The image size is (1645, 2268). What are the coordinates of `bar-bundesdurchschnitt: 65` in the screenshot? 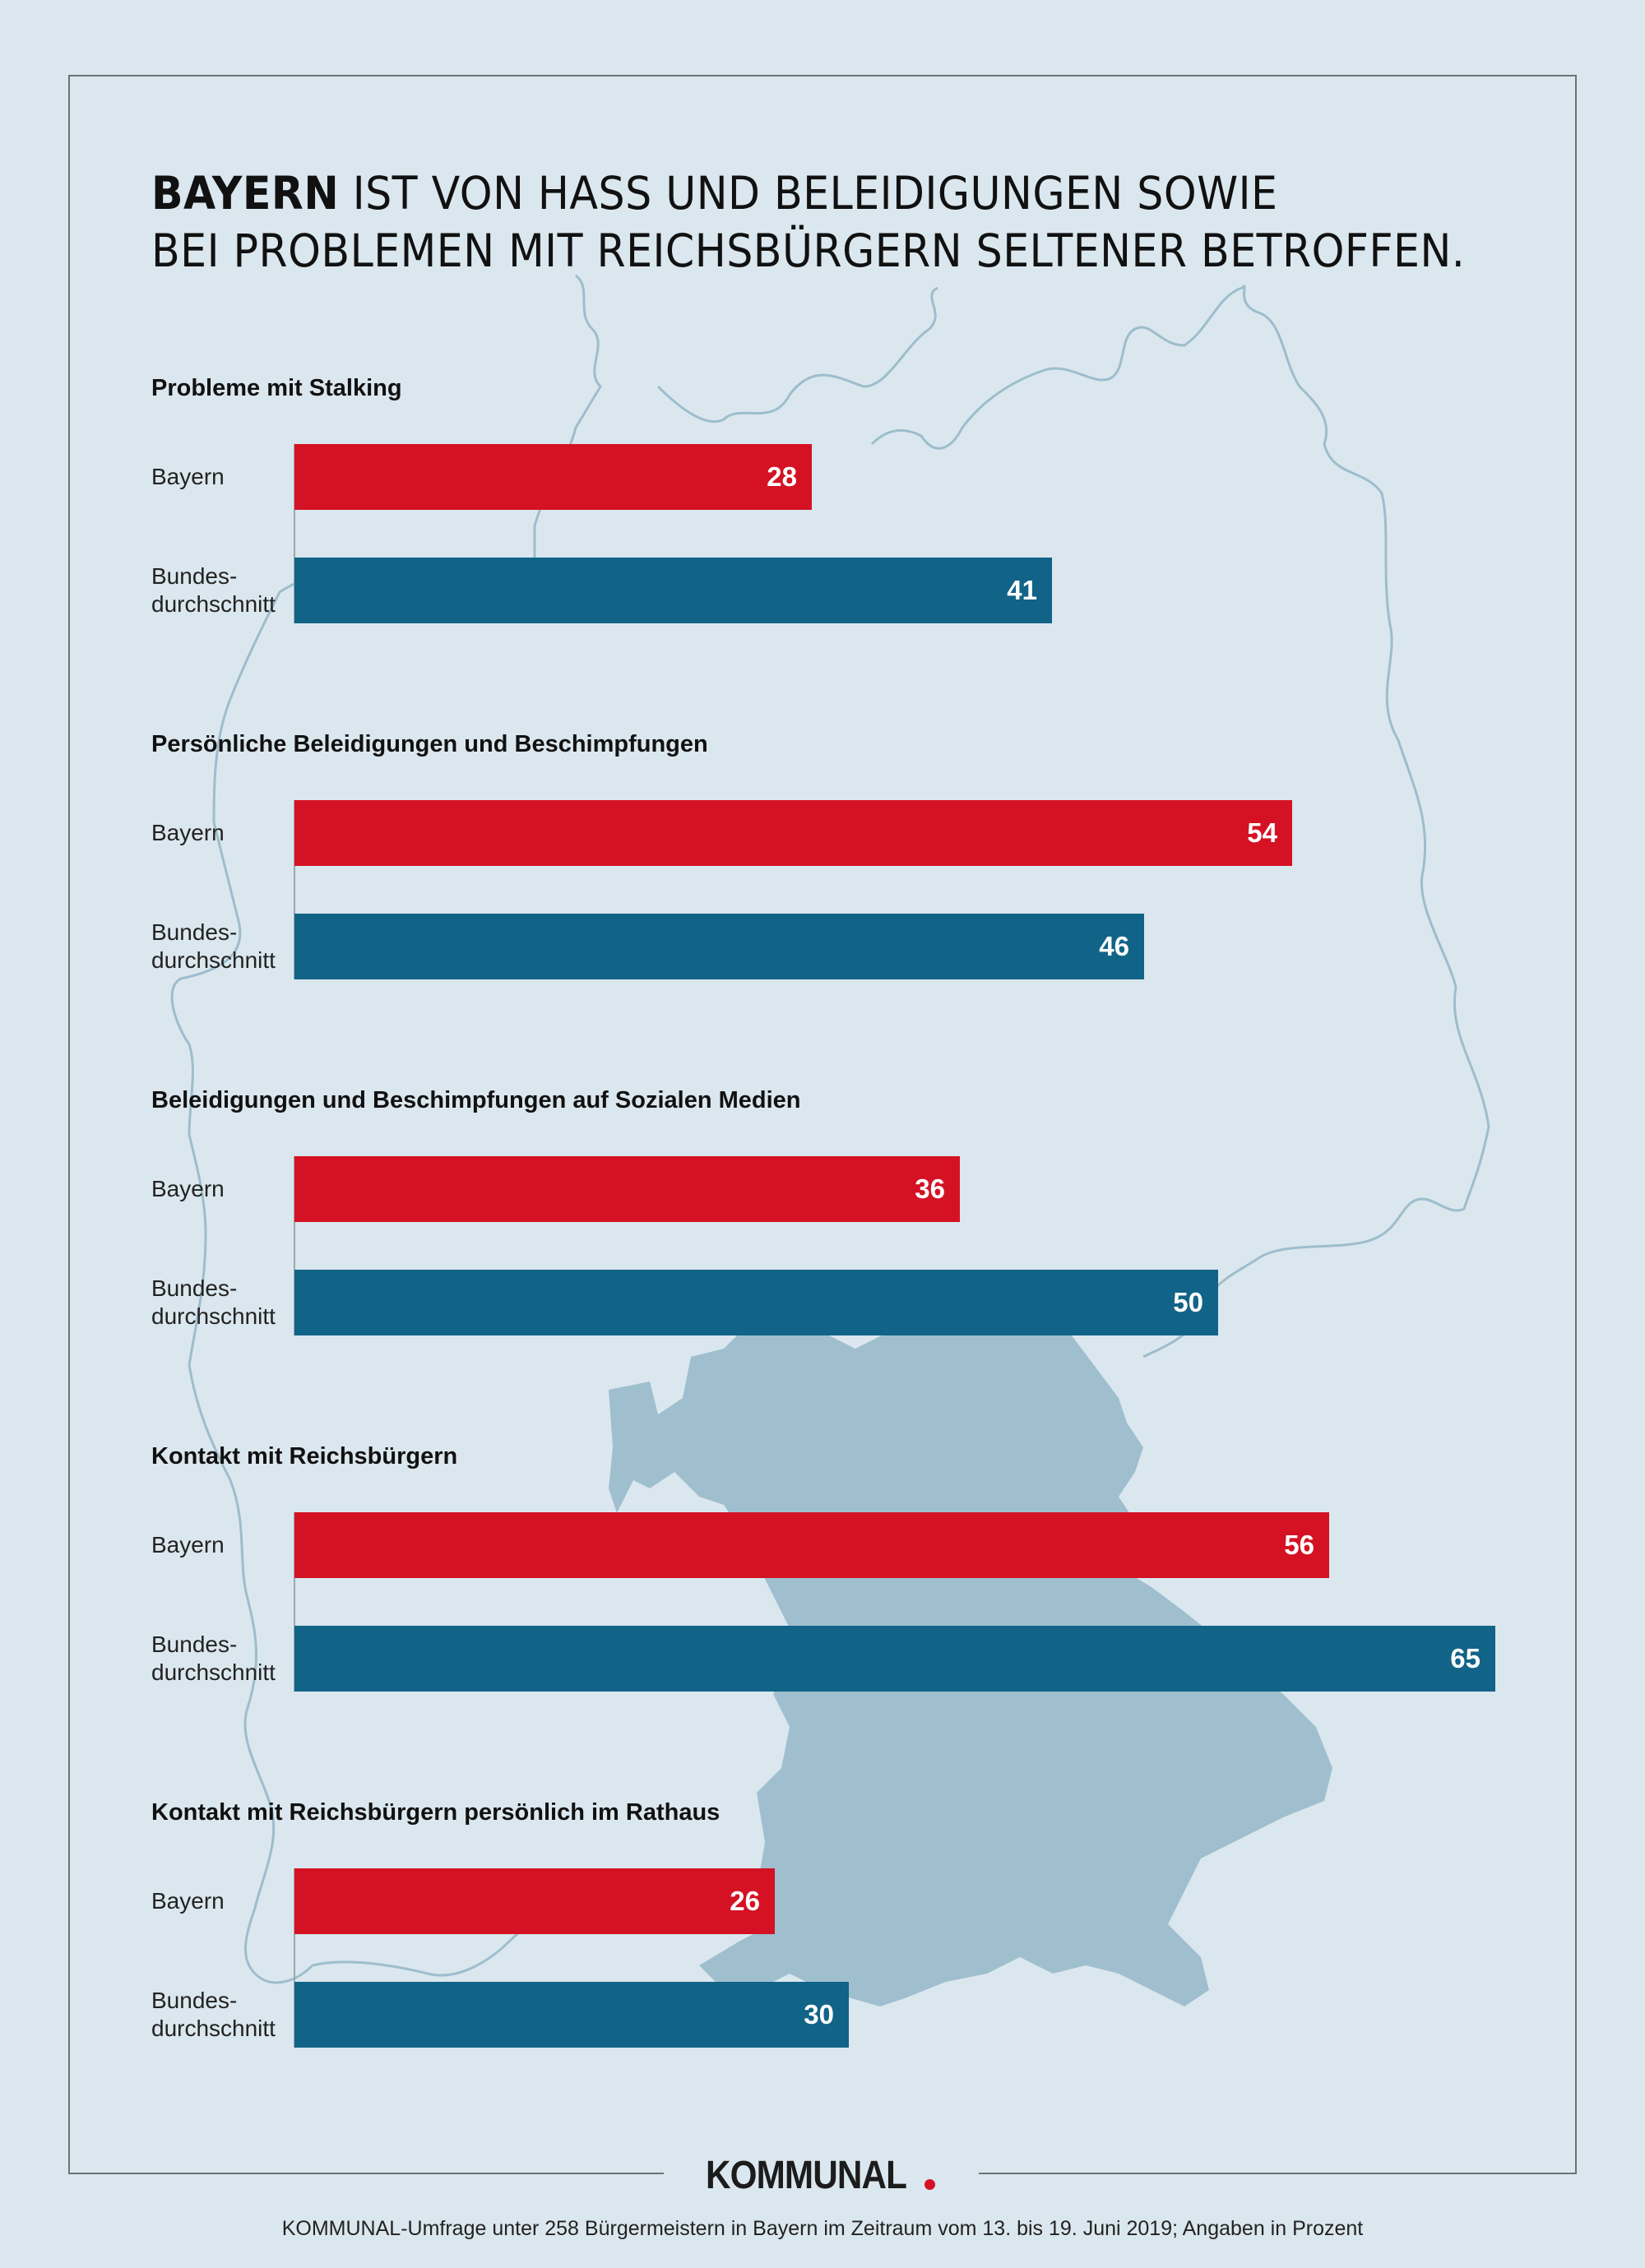 It's located at (894, 1659).